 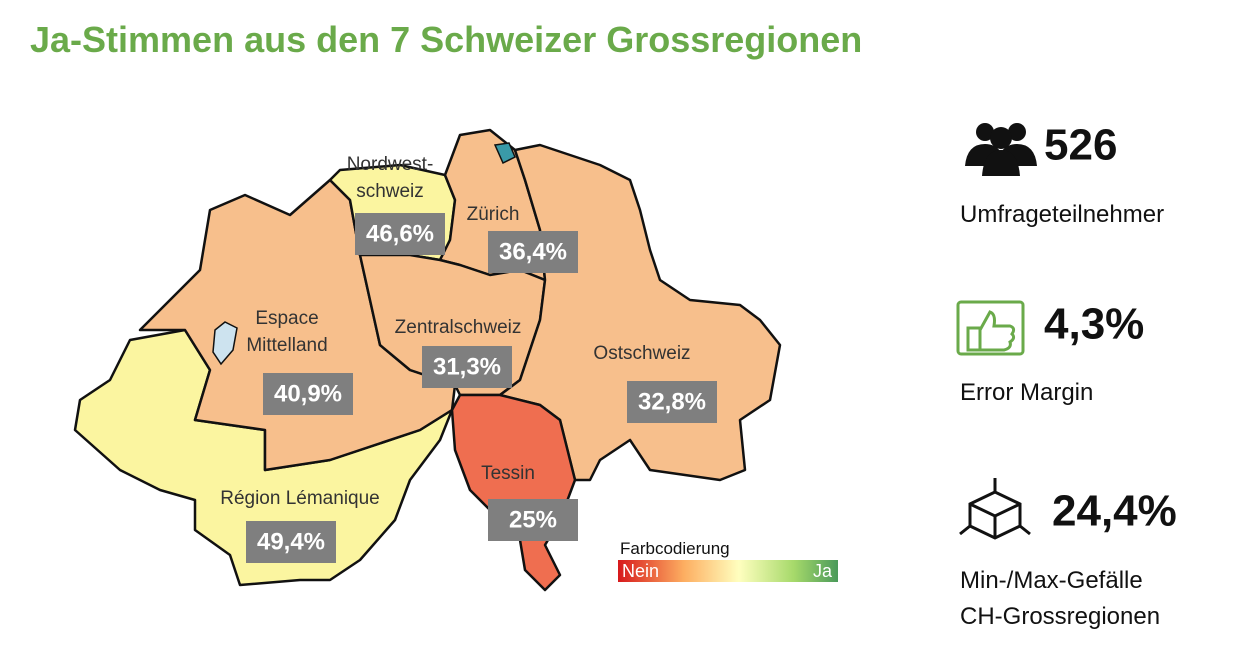 What do you see at coordinates (286, 345) in the screenshot?
I see `region-name: Mittelland` at bounding box center [286, 345].